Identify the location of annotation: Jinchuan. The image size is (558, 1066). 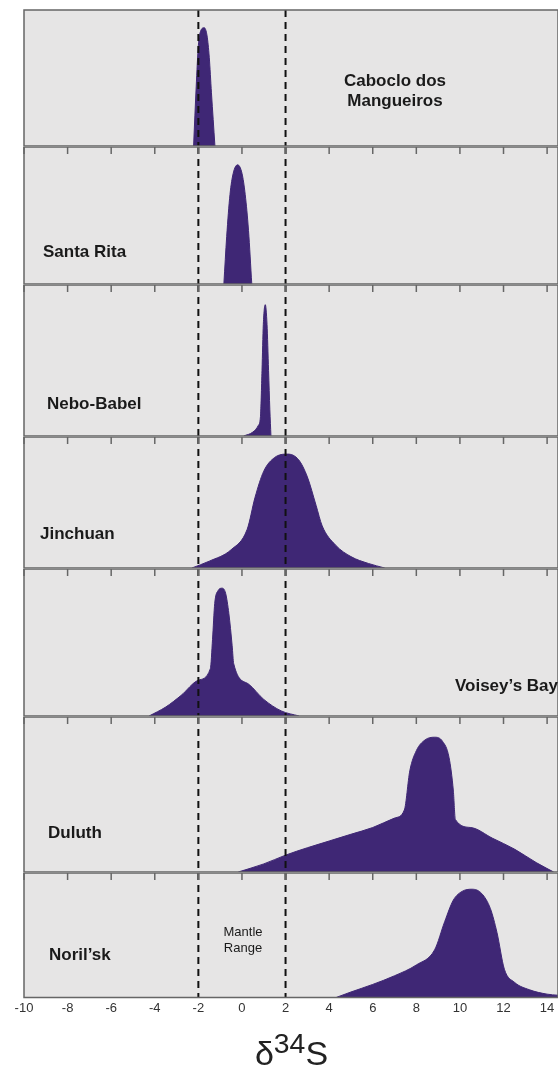
(77, 534).